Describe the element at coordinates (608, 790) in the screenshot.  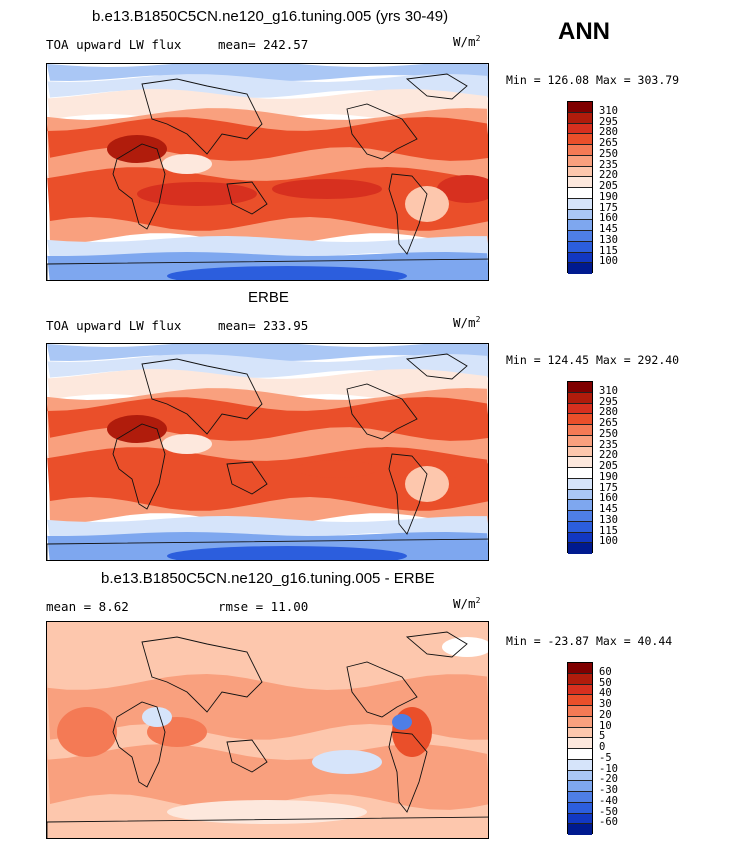
I see `colorbar-label: -30` at that location.